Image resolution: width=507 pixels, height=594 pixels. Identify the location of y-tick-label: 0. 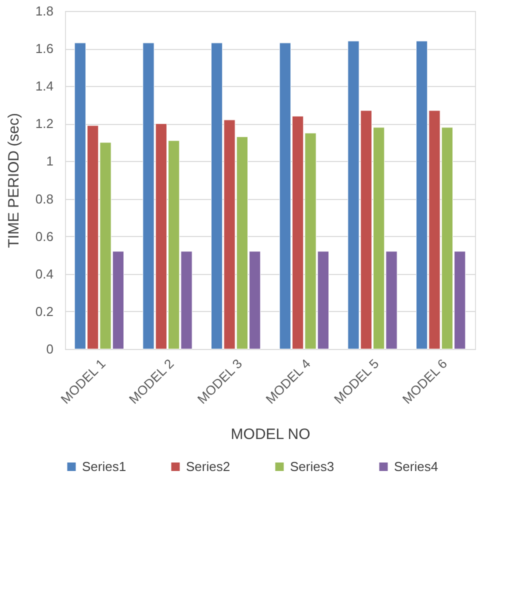
(50, 349).